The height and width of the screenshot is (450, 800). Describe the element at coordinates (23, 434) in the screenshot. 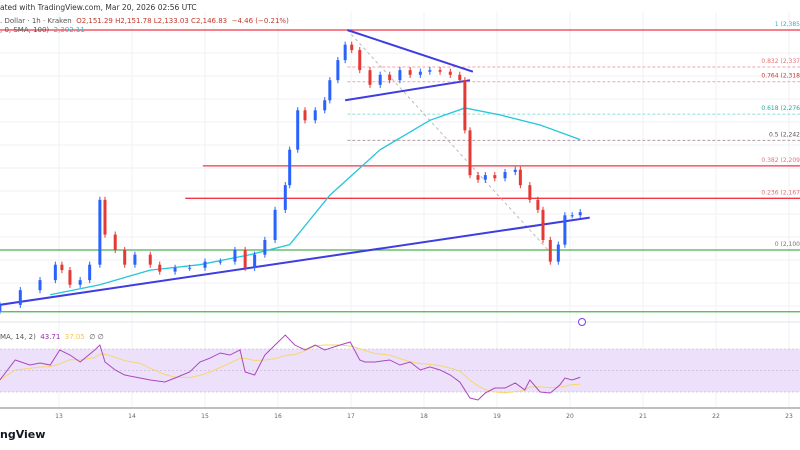

I see `tradingview-logo-text: ngView` at that location.